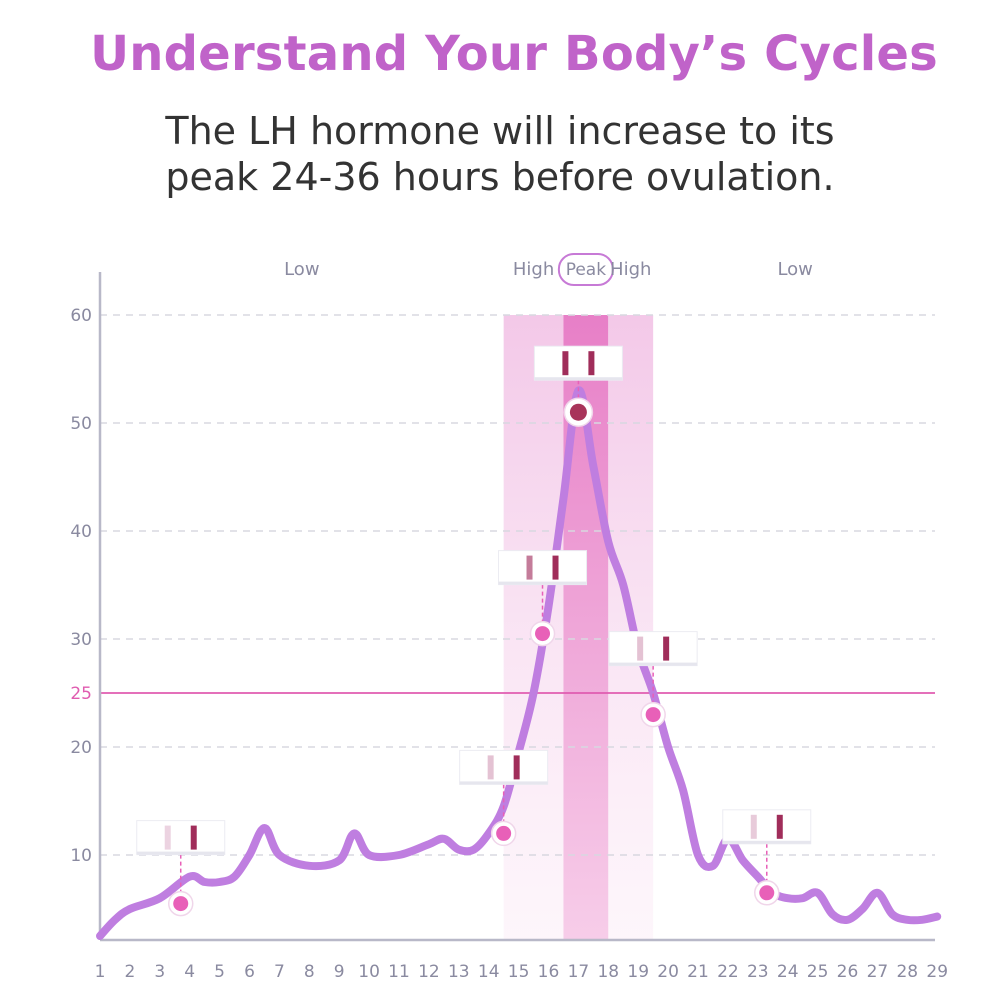 The image size is (1000, 1000). Describe the element at coordinates (489, 972) in the screenshot. I see `x-tick-label-14: 14` at that location.